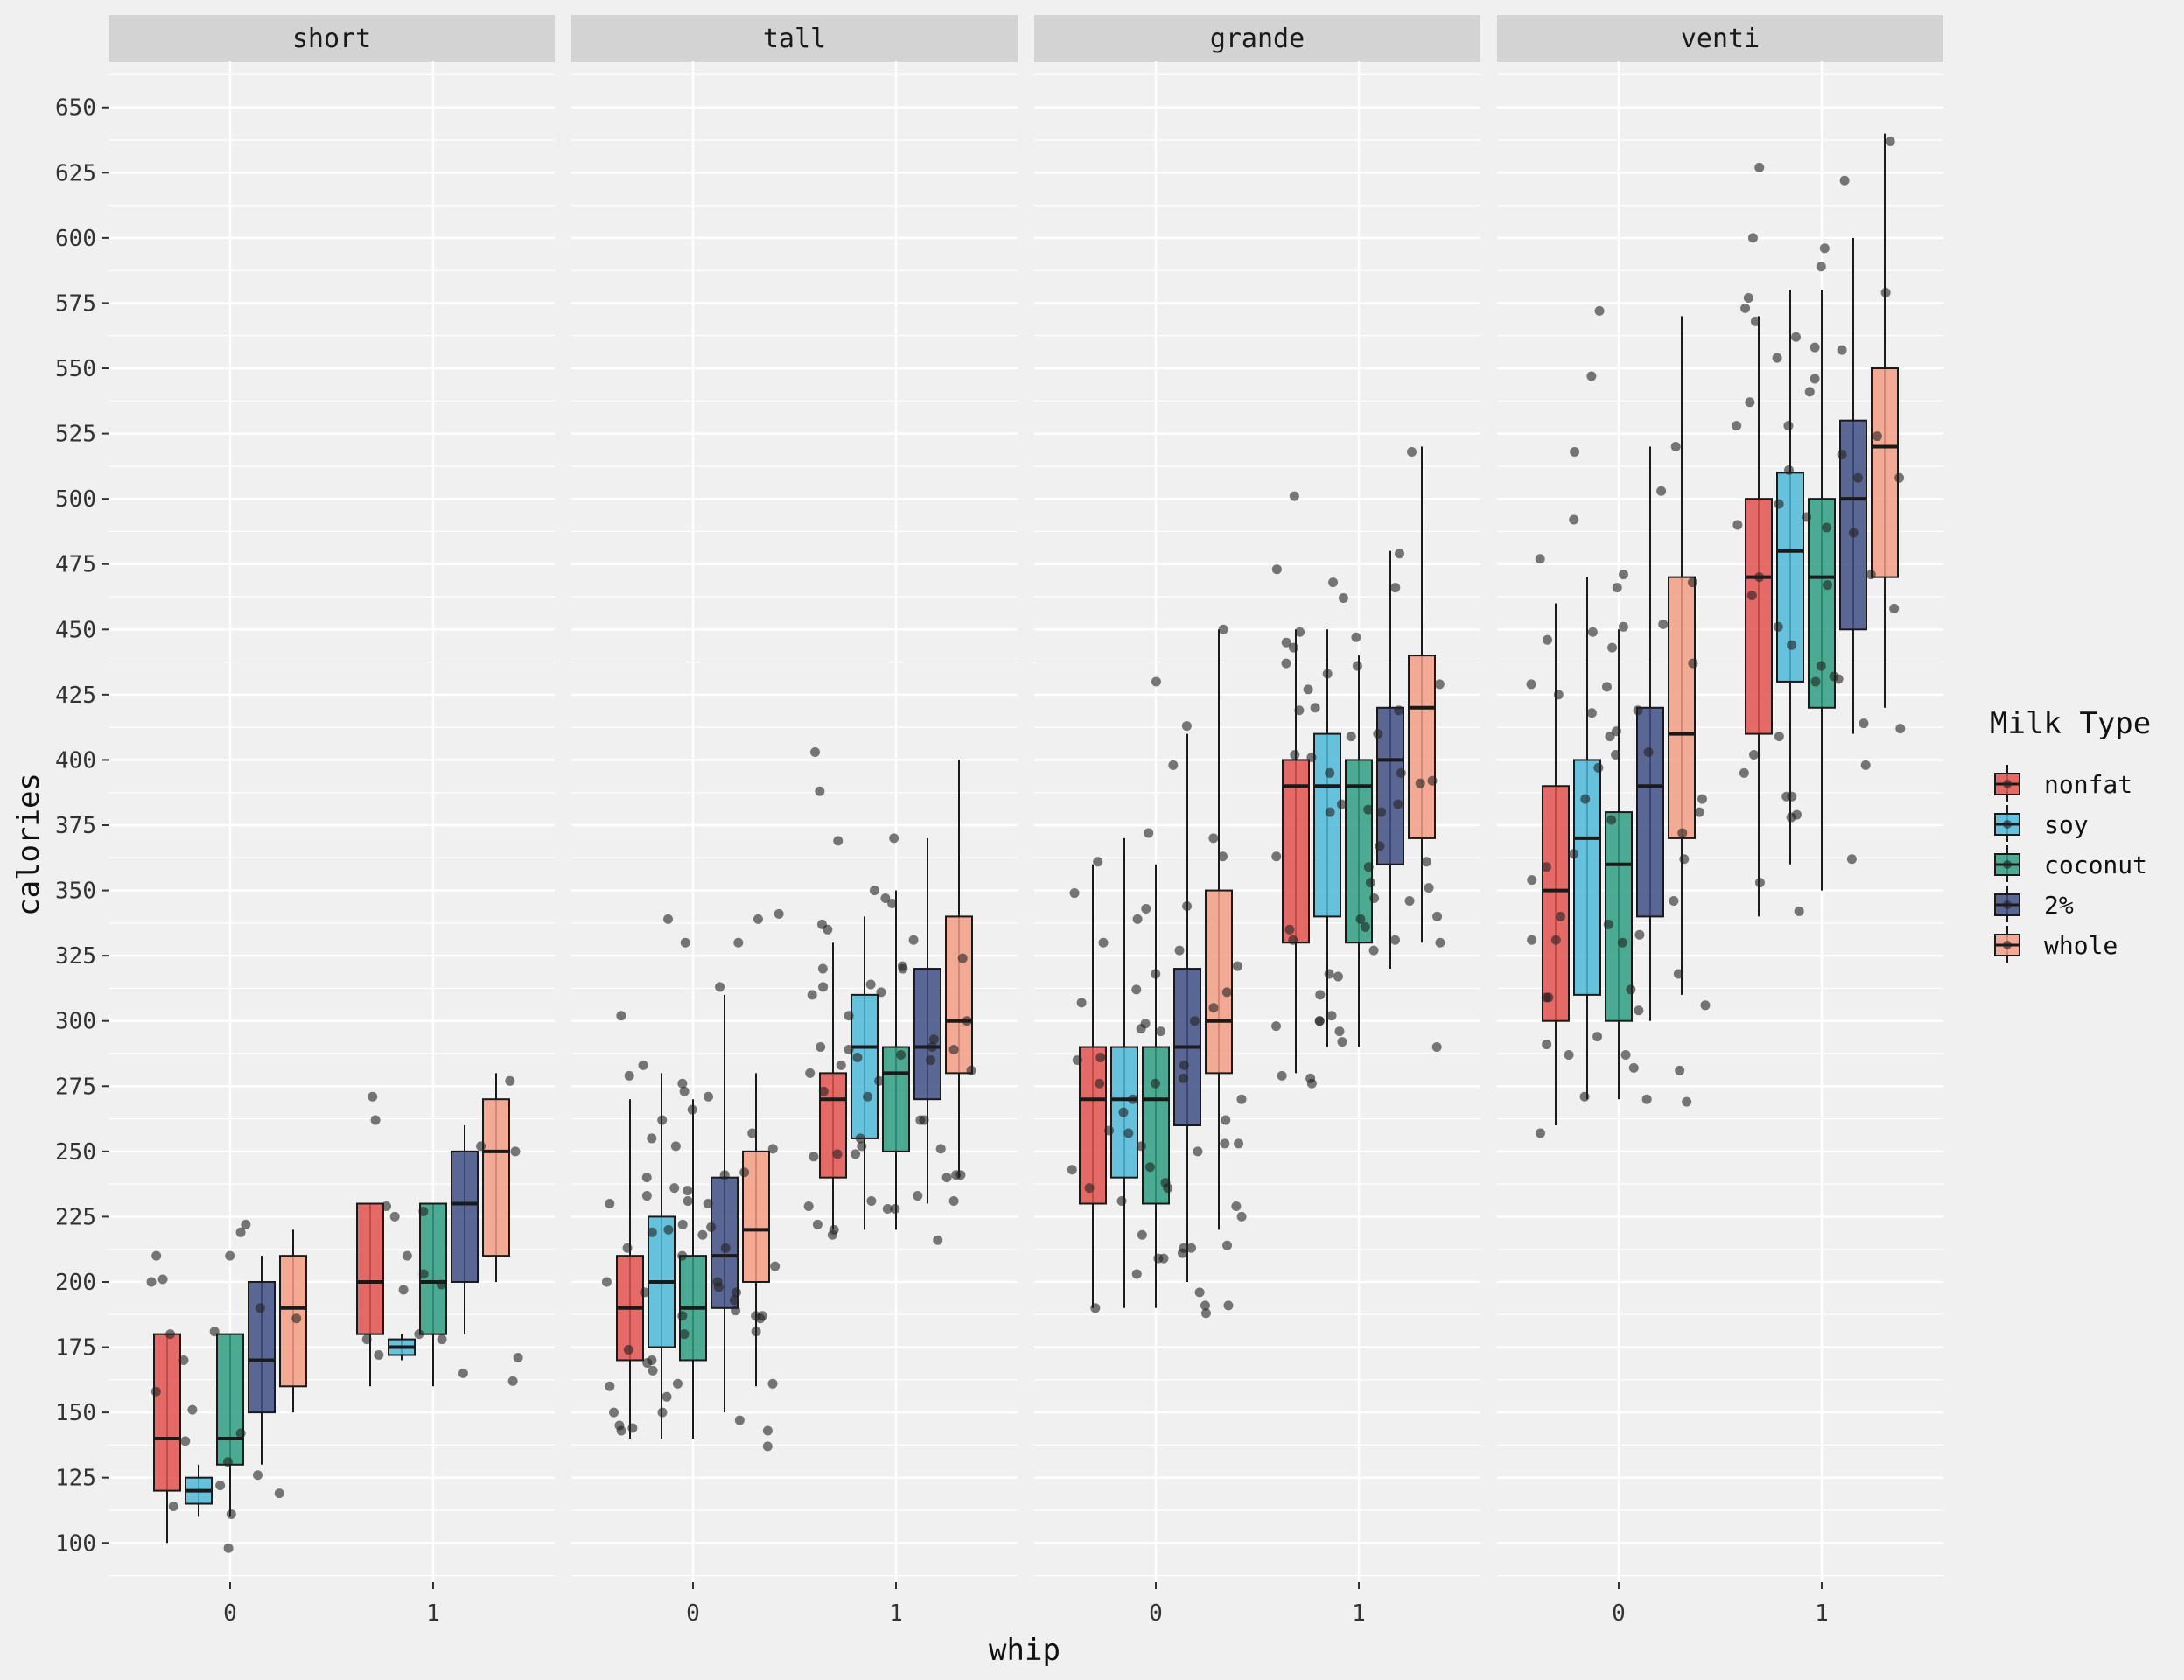  What do you see at coordinates (1822, 603) in the screenshot?
I see `box-coconut` at bounding box center [1822, 603].